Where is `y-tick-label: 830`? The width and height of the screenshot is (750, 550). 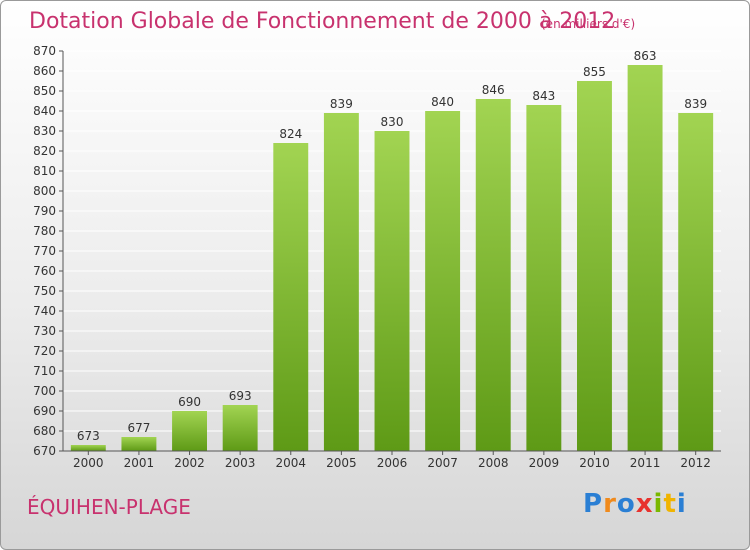
y-tick-label: 830 is located at coordinates (44, 131).